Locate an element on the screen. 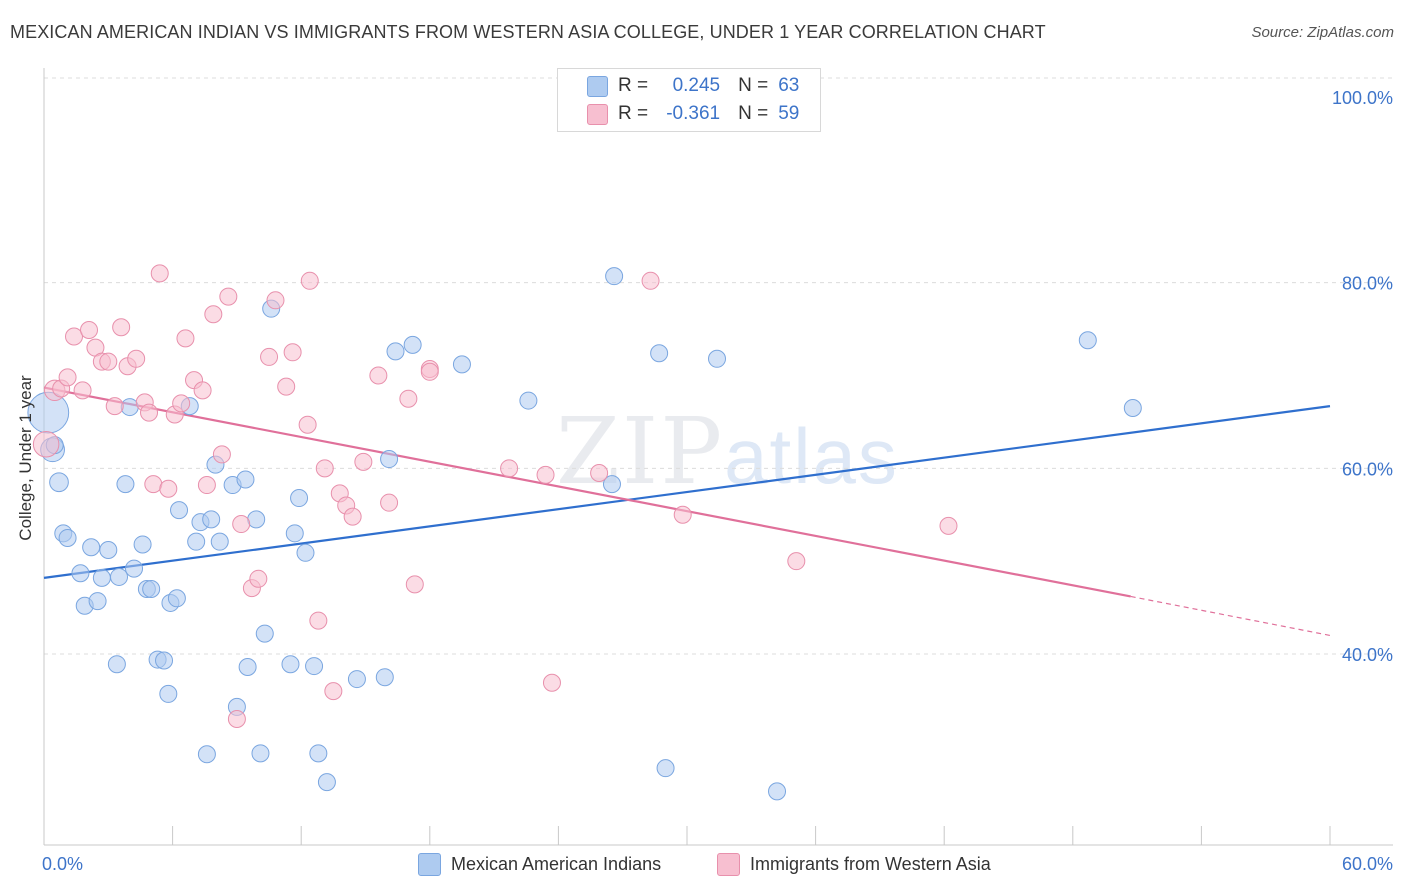 Image resolution: width=1406 pixels, height=892 pixels. y-tick-label: 40.0% is located at coordinates (1367, 655).